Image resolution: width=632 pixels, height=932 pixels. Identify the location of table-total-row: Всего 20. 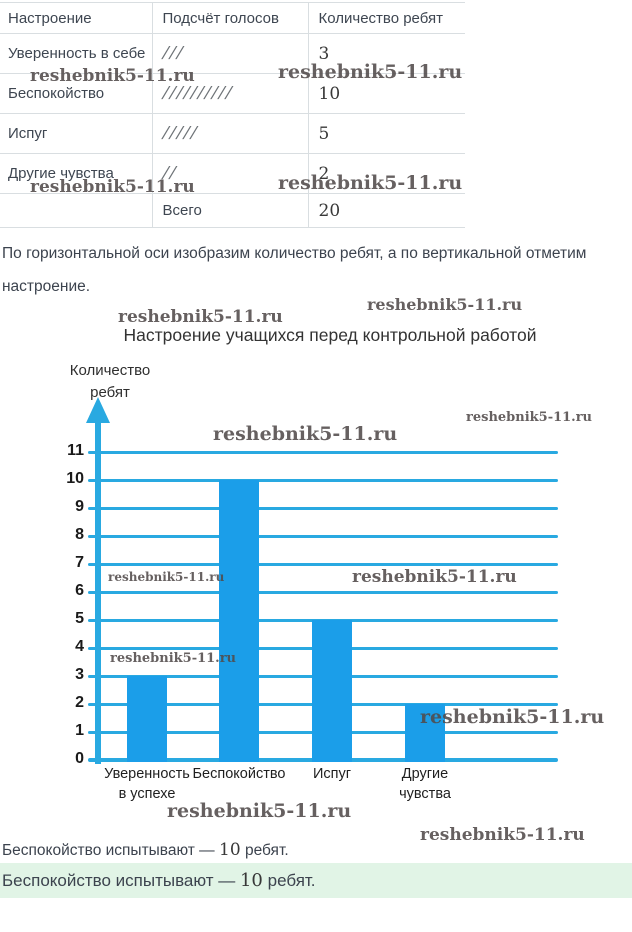
(232, 210).